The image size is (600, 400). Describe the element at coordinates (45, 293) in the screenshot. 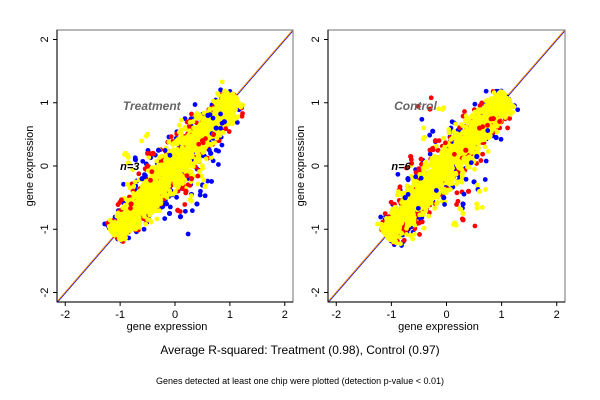

I see `y-tick-label: -2` at that location.